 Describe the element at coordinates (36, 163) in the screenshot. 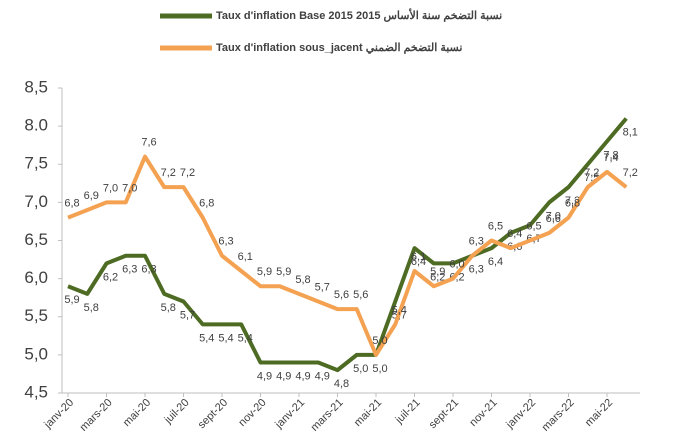

I see `y-tick-label: 7,5` at that location.